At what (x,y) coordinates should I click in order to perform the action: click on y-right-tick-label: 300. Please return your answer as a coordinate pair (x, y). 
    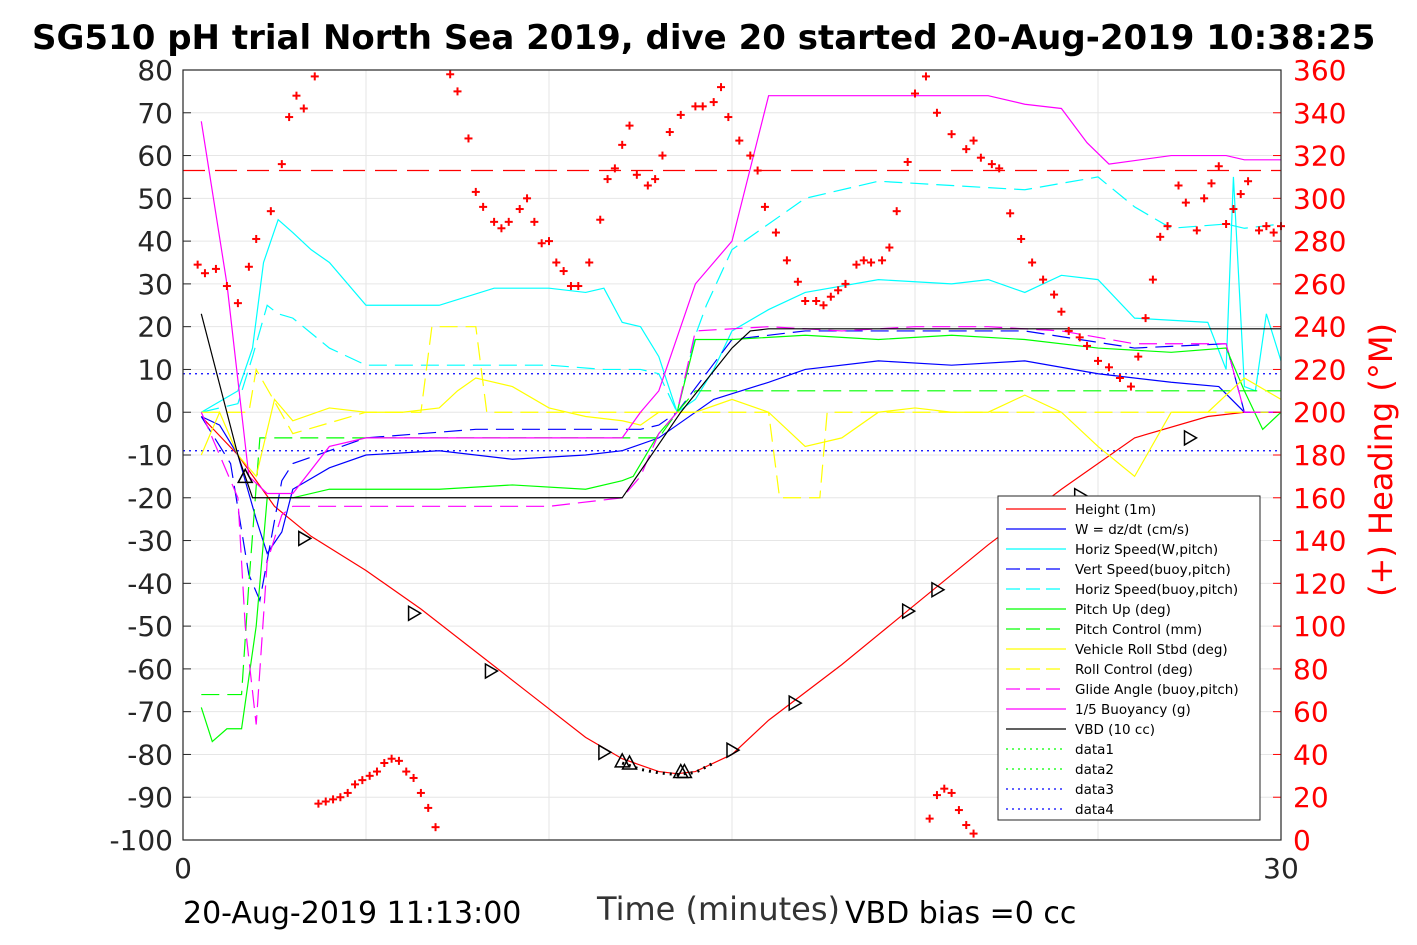
    Looking at the image, I should click on (1319, 198).